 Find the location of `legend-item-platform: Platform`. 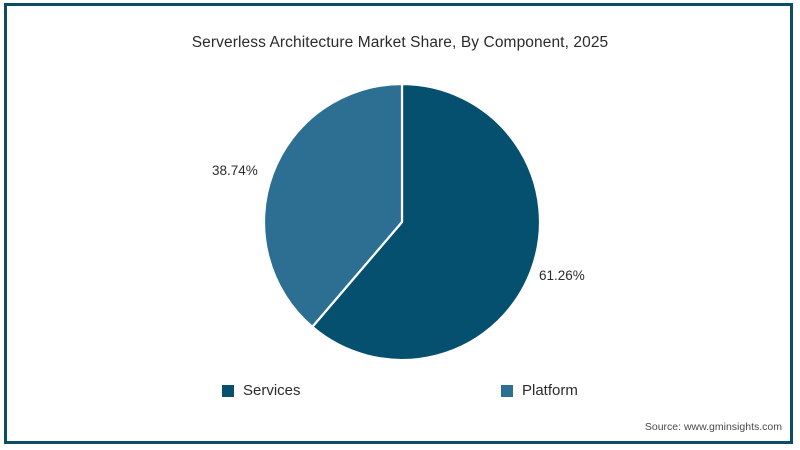

legend-item-platform: Platform is located at coordinates (539, 390).